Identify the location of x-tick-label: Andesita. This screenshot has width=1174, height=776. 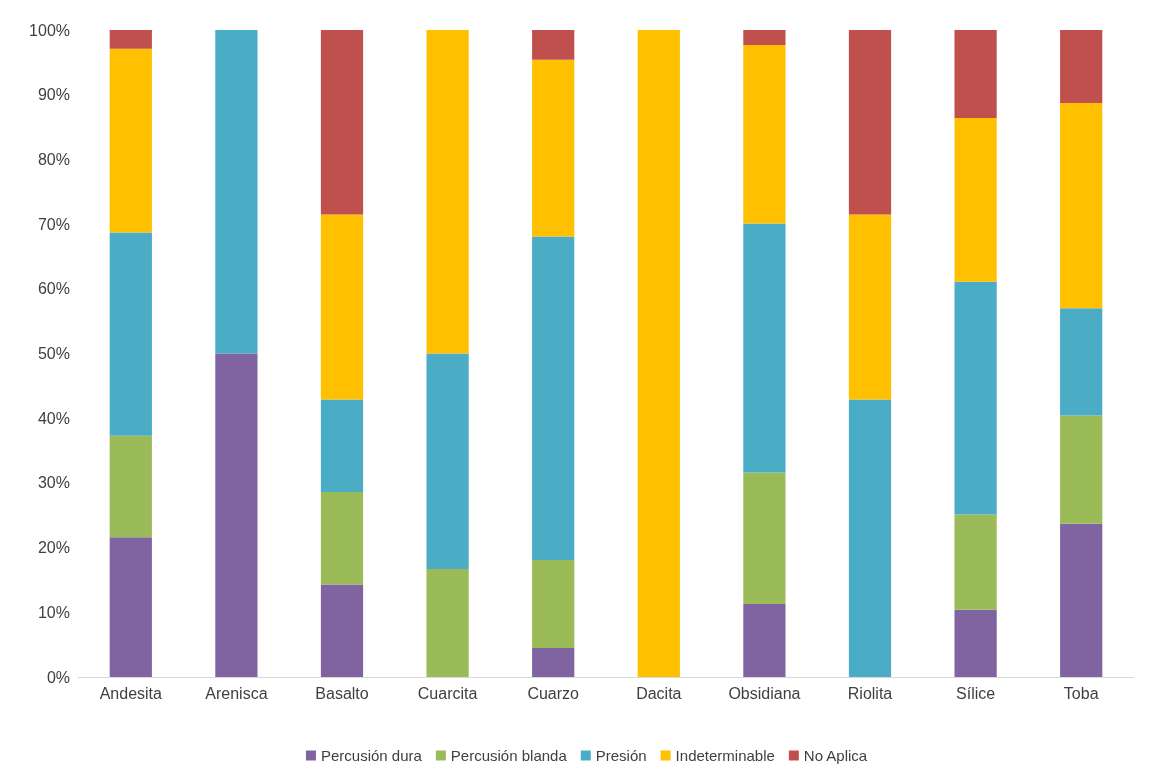
(131, 693).